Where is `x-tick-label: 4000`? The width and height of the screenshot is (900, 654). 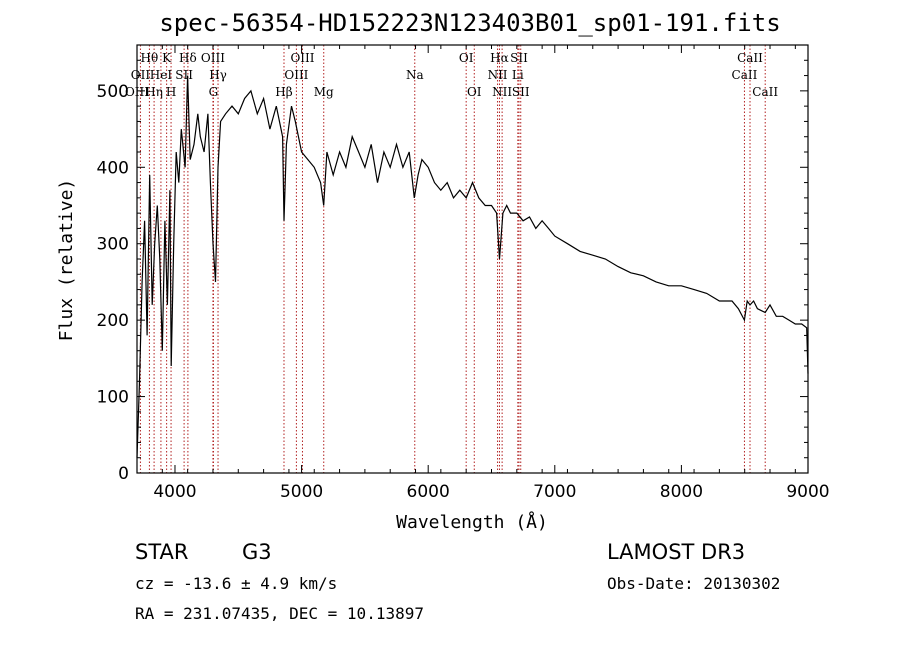
x-tick-label: 4000 is located at coordinates (174, 492).